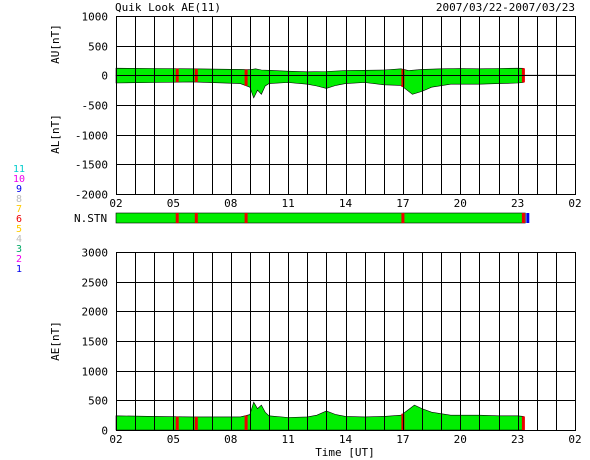 The image size is (590, 460). I want to click on legend-entry-1: 1, so click(19, 269).